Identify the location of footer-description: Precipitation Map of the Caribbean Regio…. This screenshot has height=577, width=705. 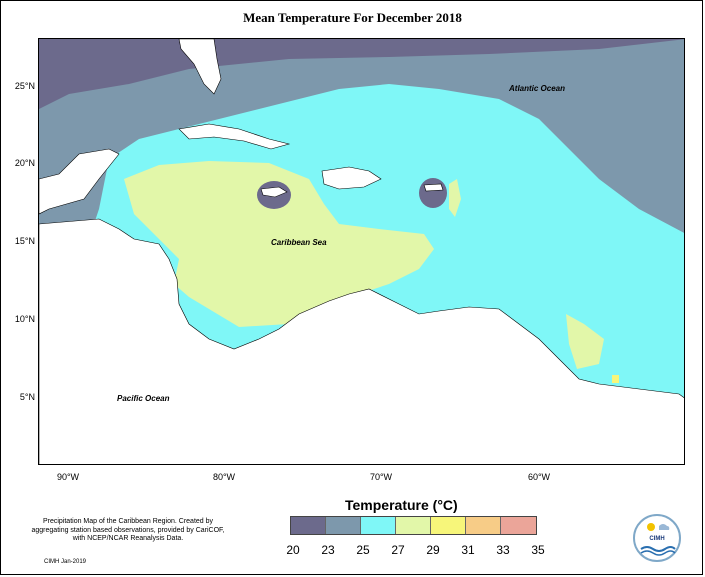
(128, 530).